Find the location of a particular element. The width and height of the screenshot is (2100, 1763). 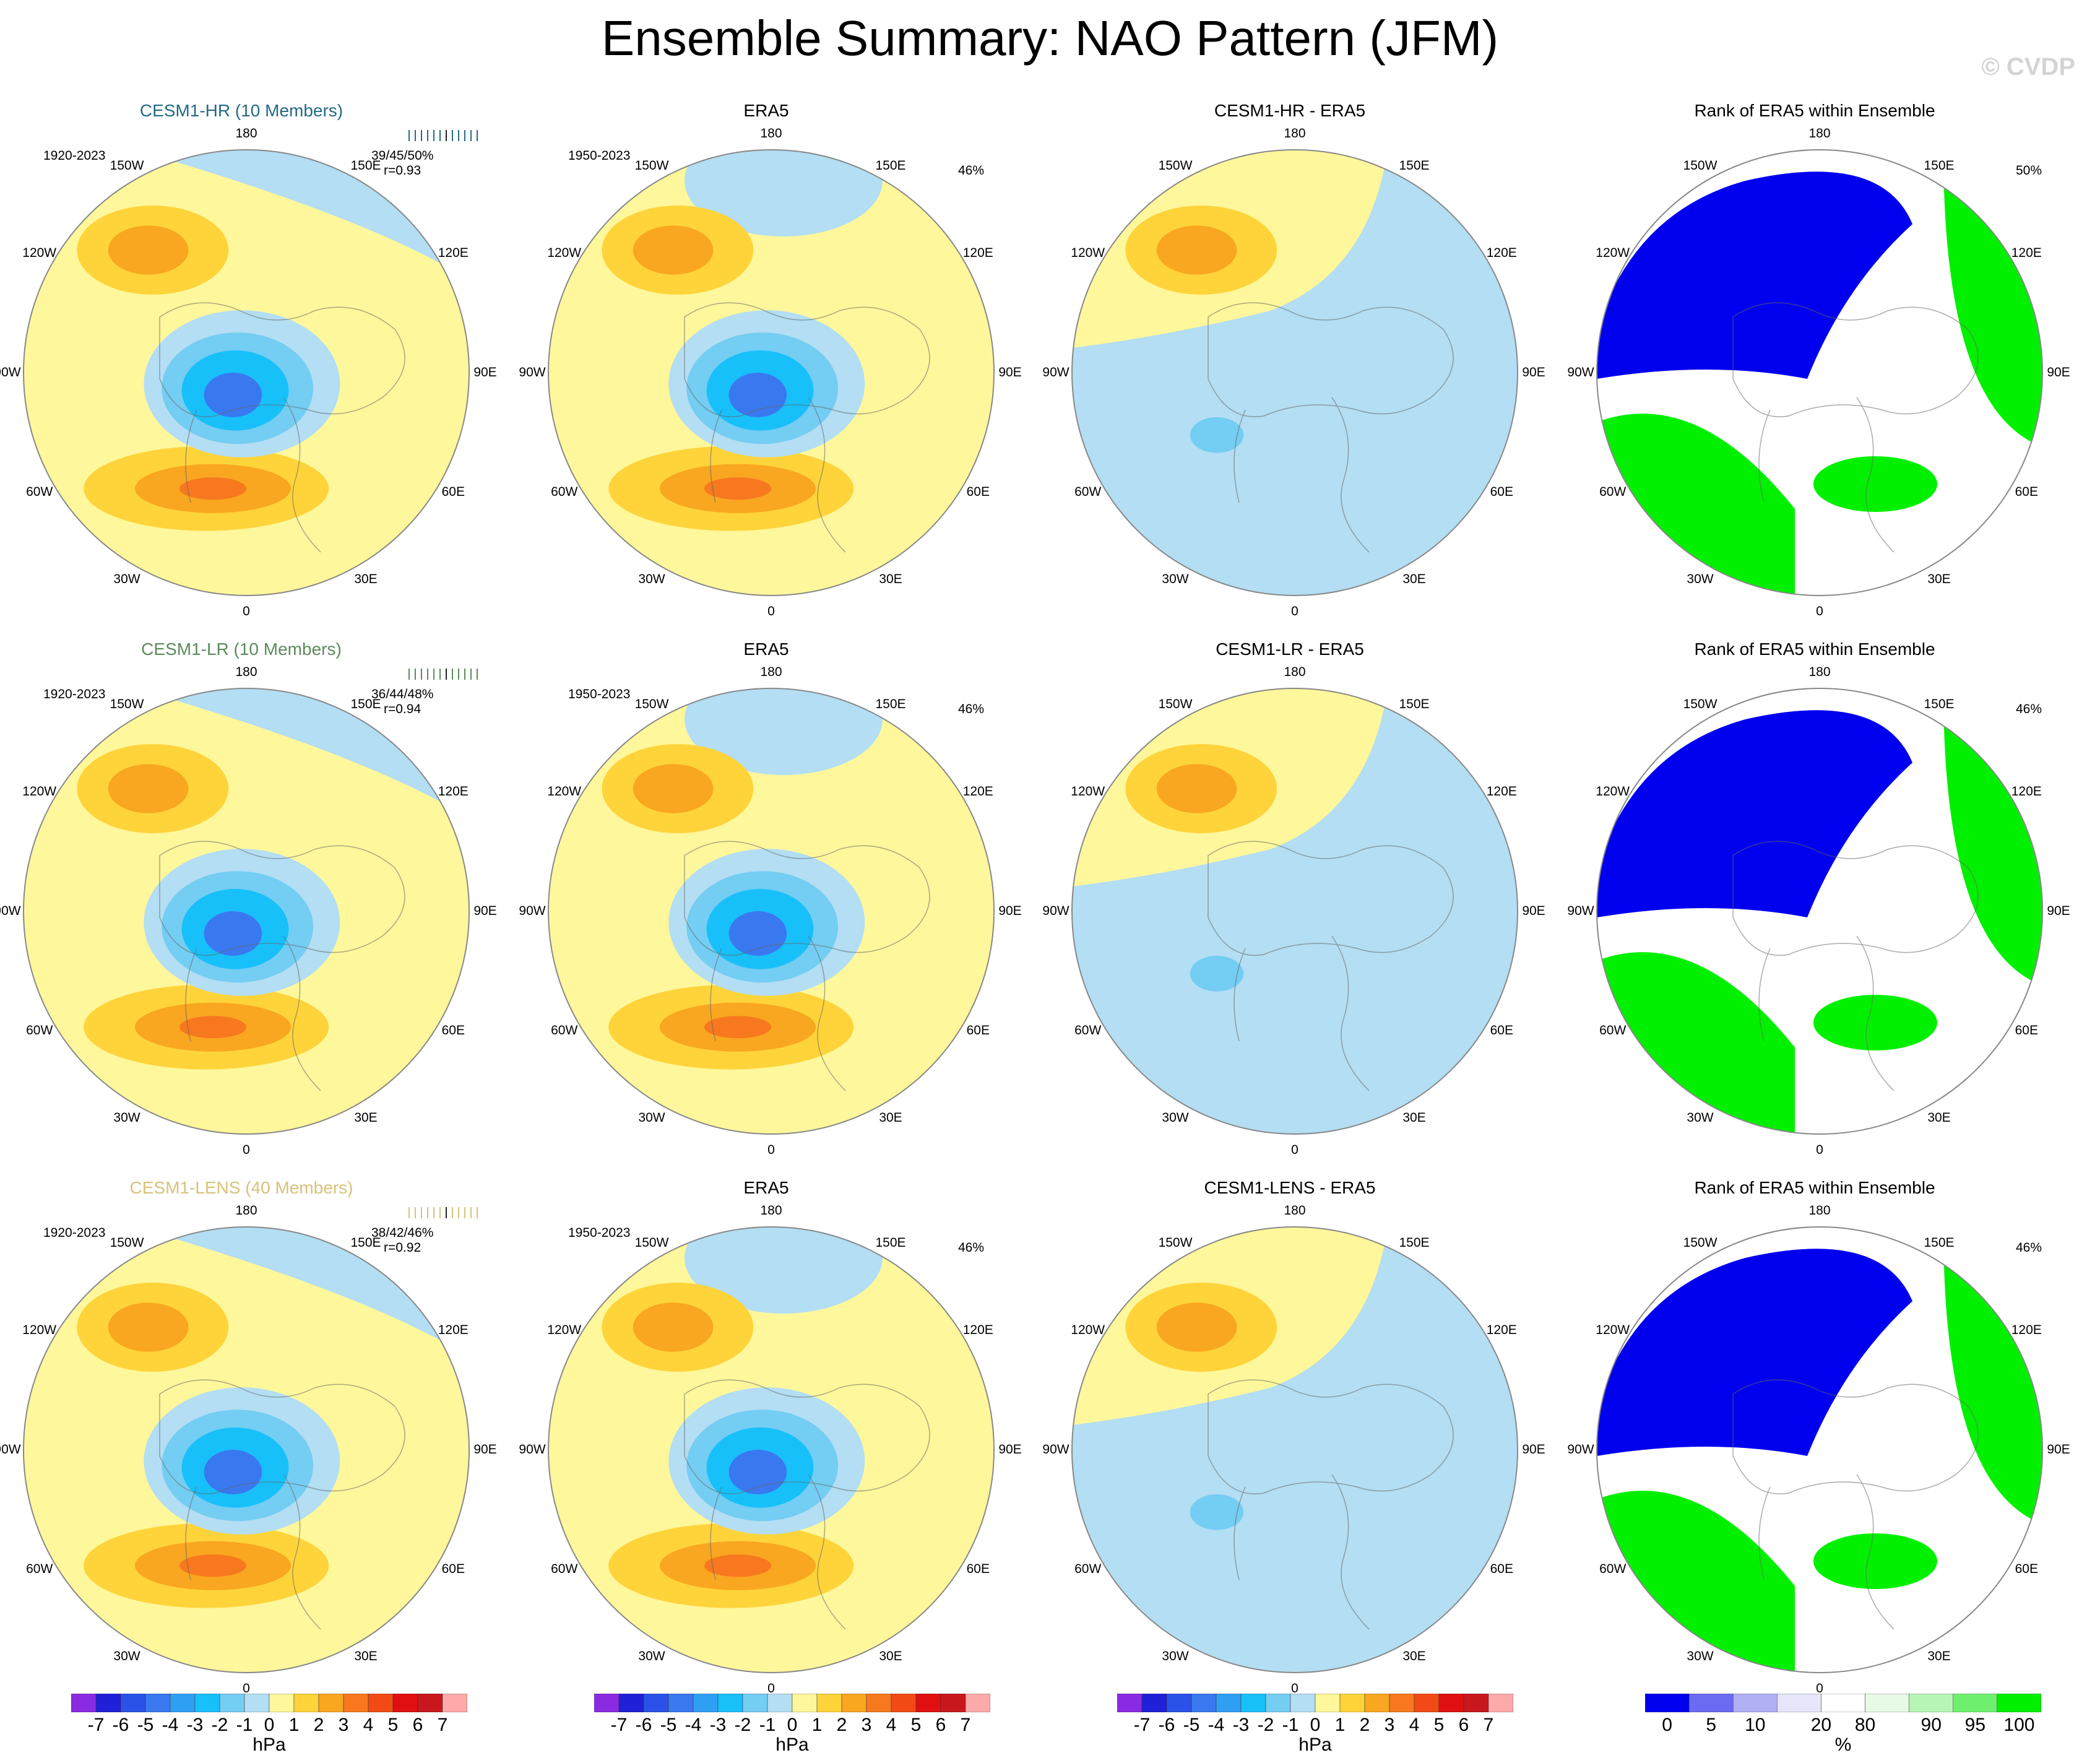

colorbar-unit: hPa is located at coordinates (269, 1745).